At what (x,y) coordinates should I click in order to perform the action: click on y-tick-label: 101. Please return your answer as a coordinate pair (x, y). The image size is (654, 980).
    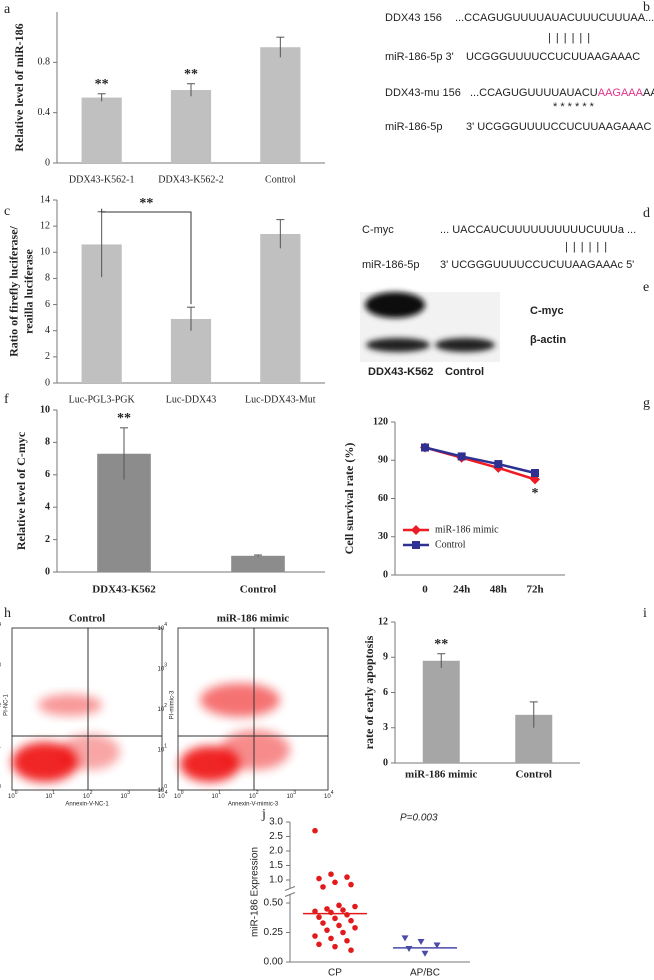
    Looking at the image, I should click on (0, 748).